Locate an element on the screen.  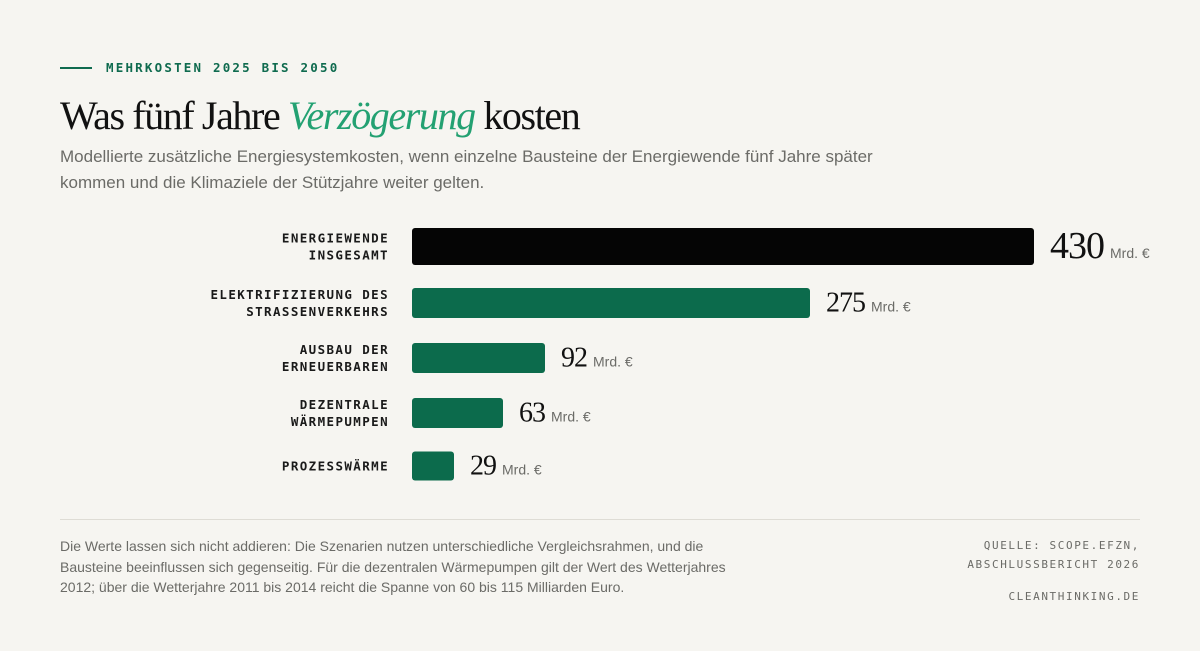
kicker-text: MEHRKOSTEN 2025 BIS 2050 is located at coordinates (223, 67).